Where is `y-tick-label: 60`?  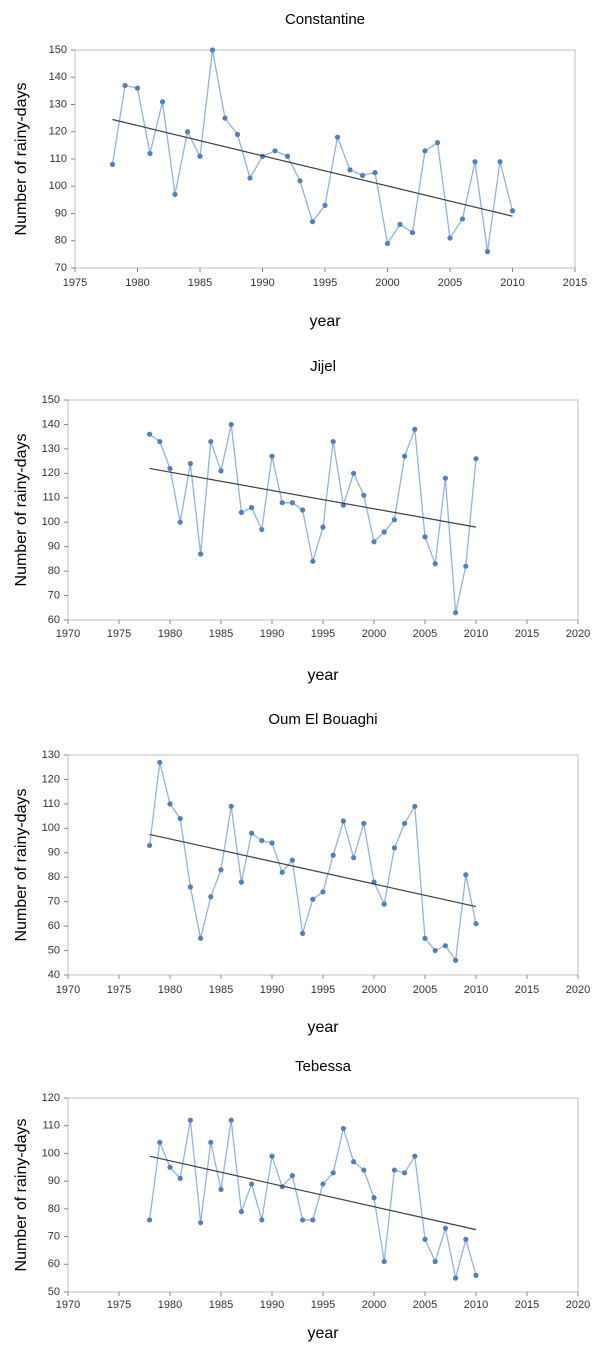 y-tick-label: 60 is located at coordinates (54, 620).